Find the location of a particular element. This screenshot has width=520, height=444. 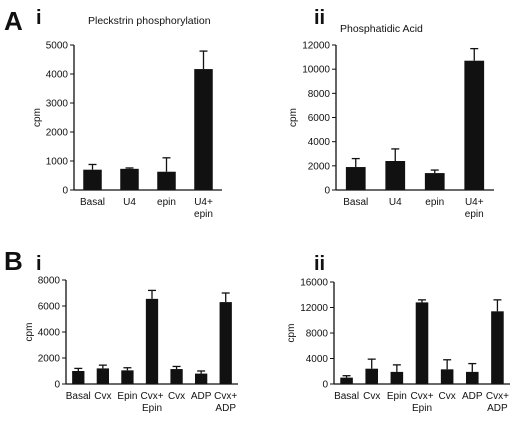

y-tick-label: 3000 is located at coordinates (57, 104).